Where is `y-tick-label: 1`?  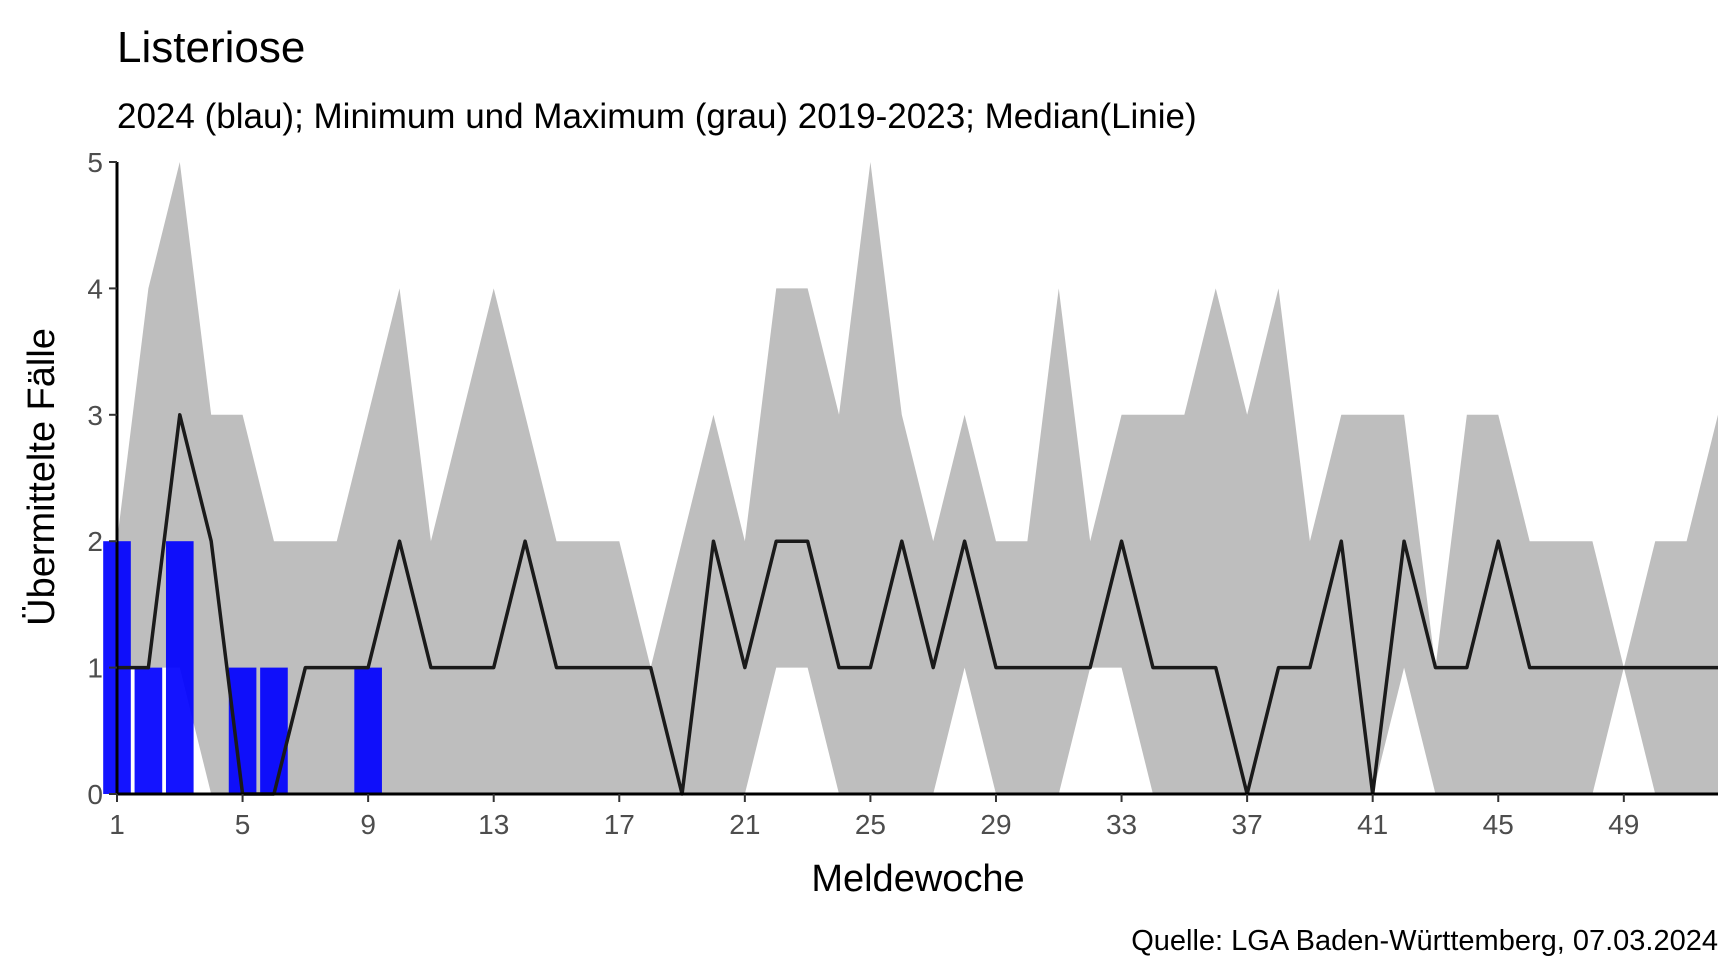 y-tick-label: 1 is located at coordinates (95, 668).